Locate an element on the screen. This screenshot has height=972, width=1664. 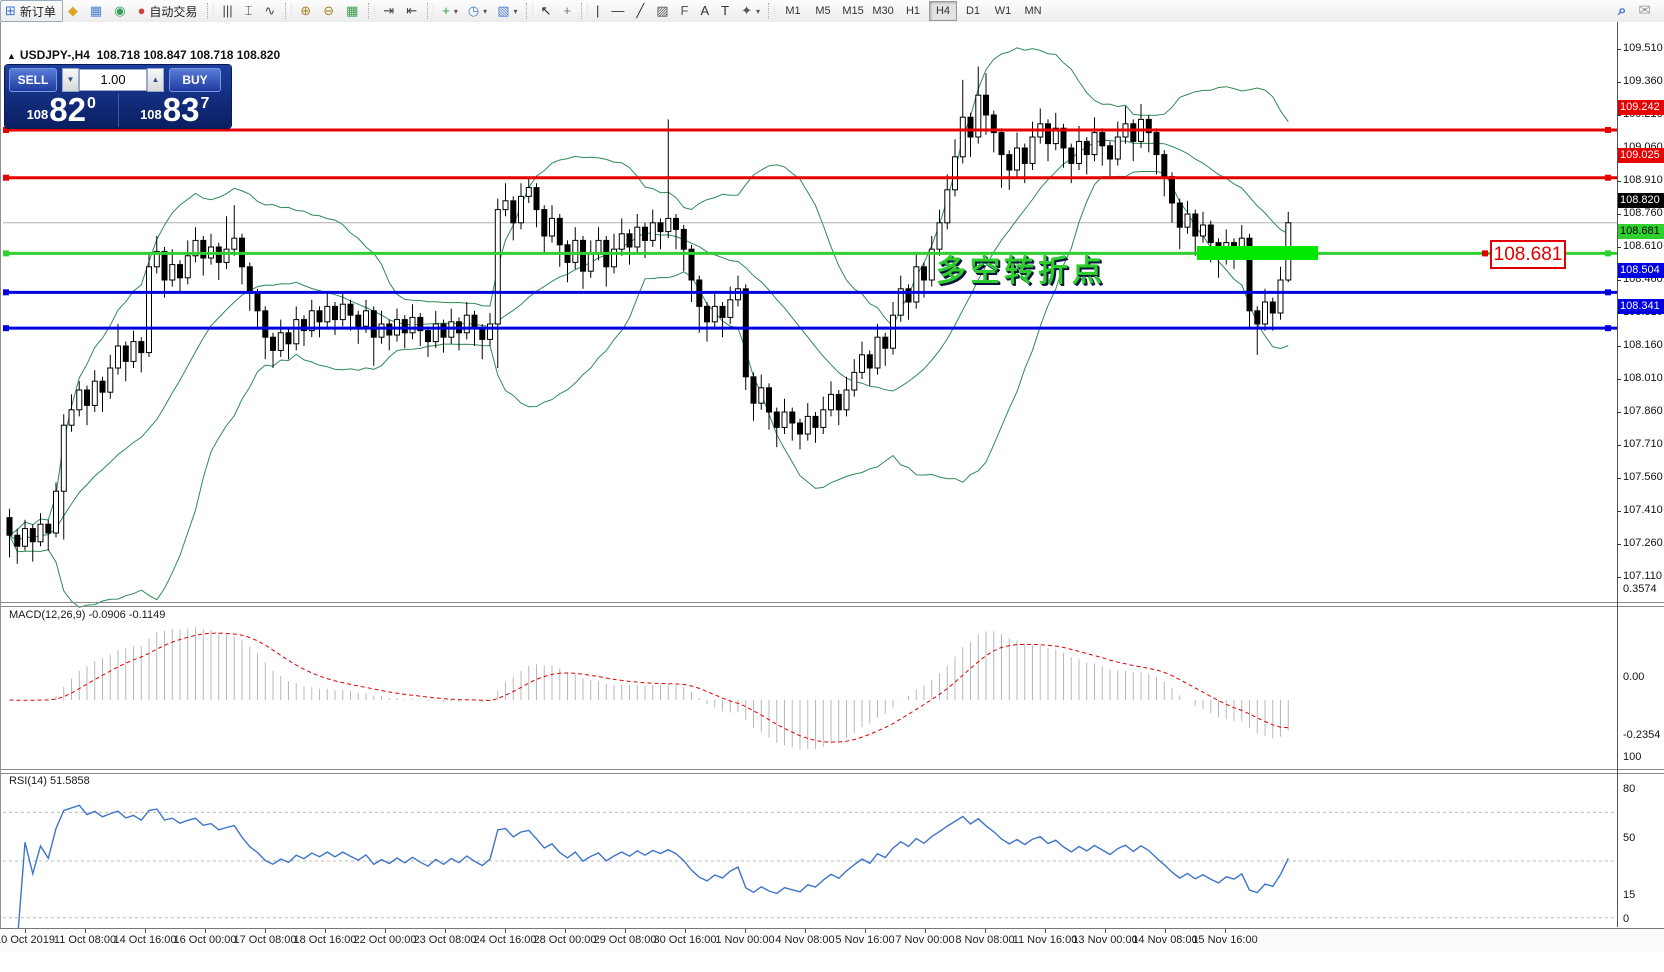
zoom-out-icon: ⊖ is located at coordinates (329, 10).